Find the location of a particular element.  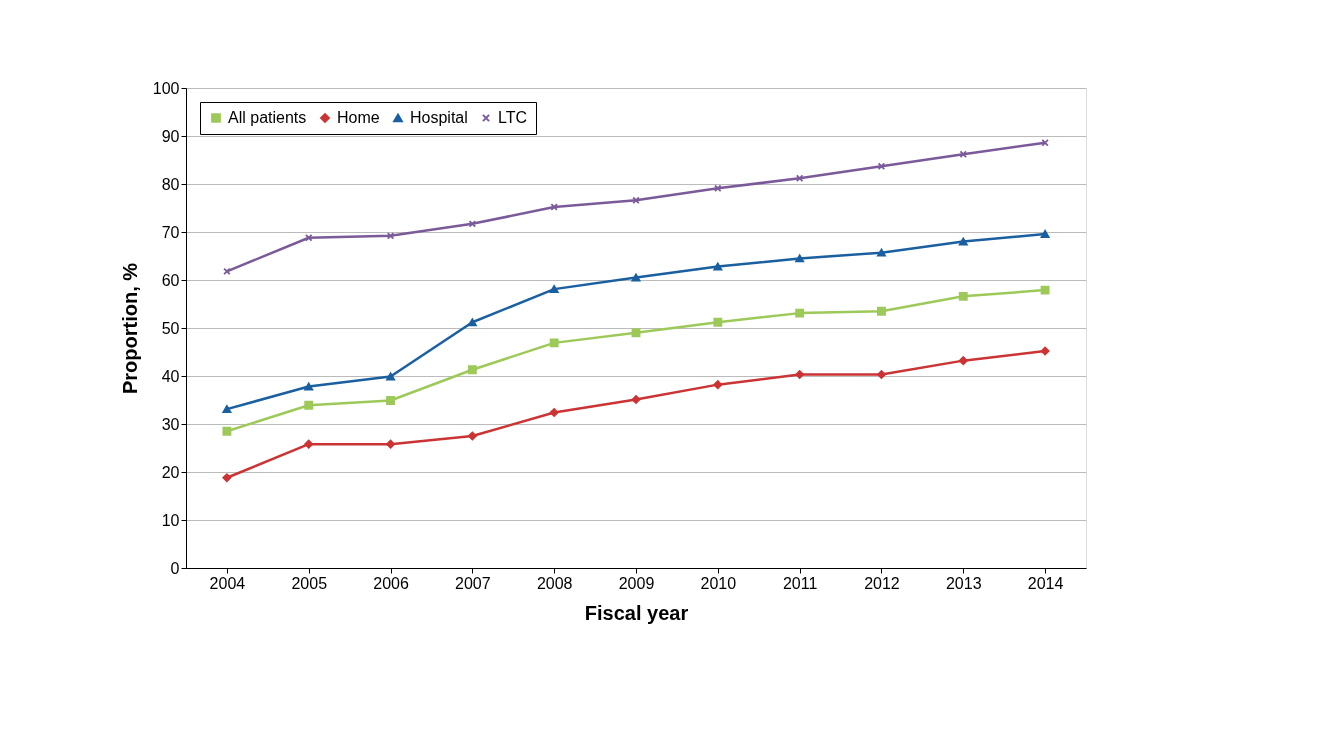

x-tick-label: 2004 is located at coordinates (227, 583).